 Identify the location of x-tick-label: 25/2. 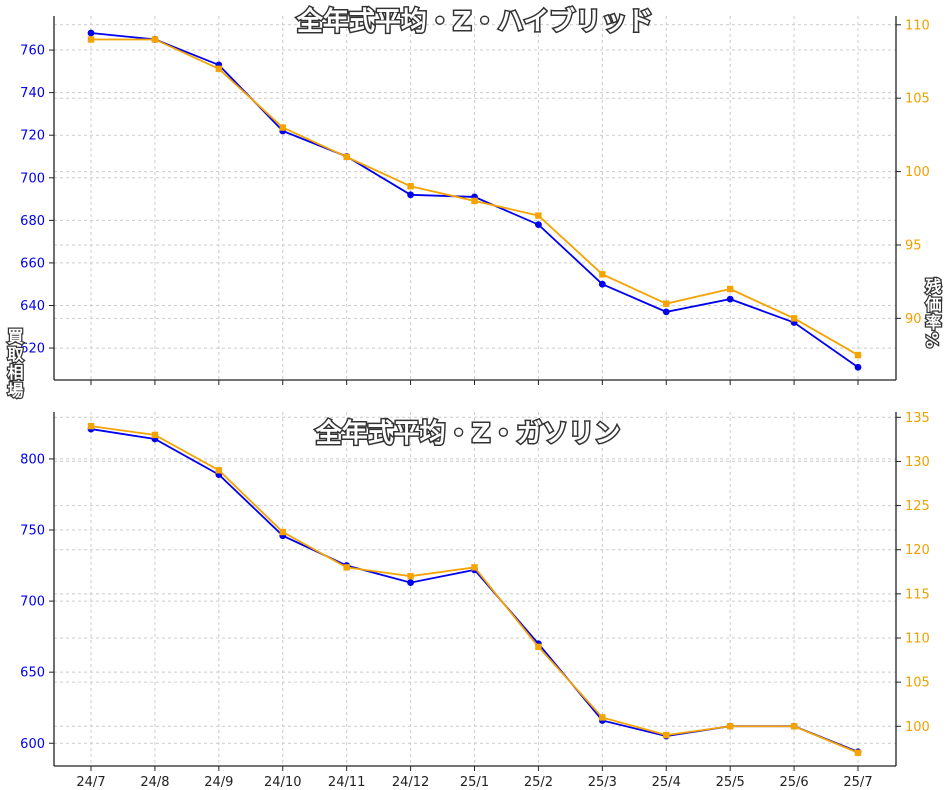
(538, 782).